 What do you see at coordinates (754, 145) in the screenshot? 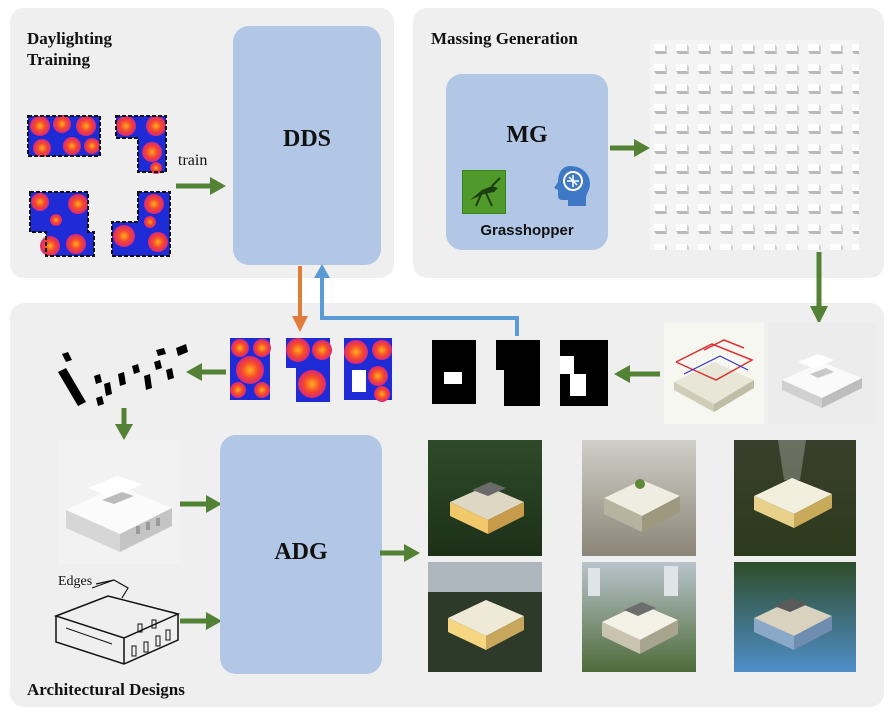
I see `massing-grid-image` at bounding box center [754, 145].